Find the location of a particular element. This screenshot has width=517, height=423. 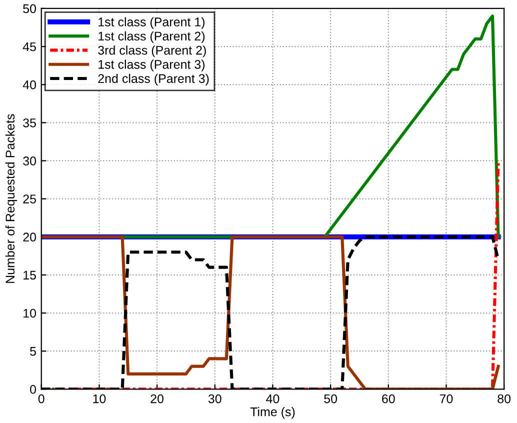

y-tick-label: 20 is located at coordinates (29, 237).